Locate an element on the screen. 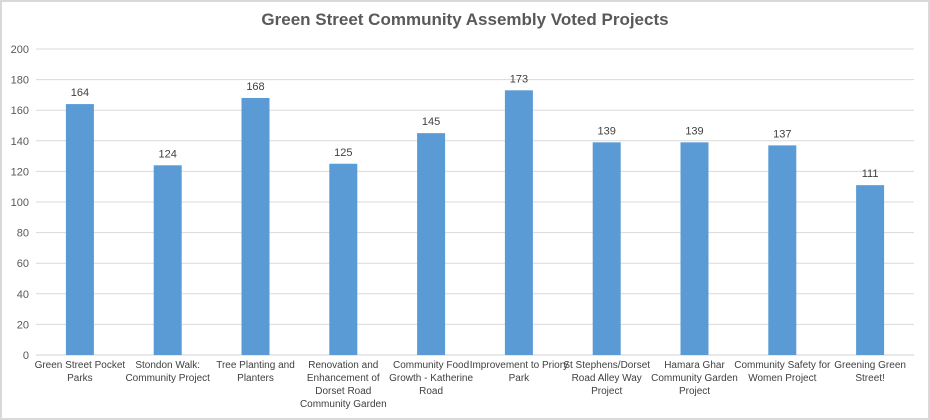  y-tick-label: 20 is located at coordinates (23, 325).